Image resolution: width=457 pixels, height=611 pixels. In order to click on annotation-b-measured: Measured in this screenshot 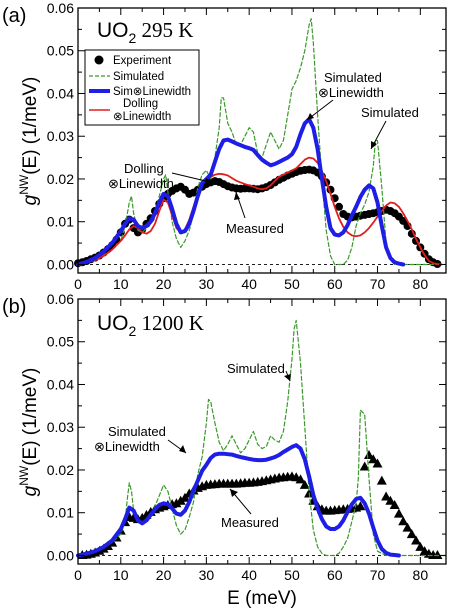, I will do `click(250, 522)`.